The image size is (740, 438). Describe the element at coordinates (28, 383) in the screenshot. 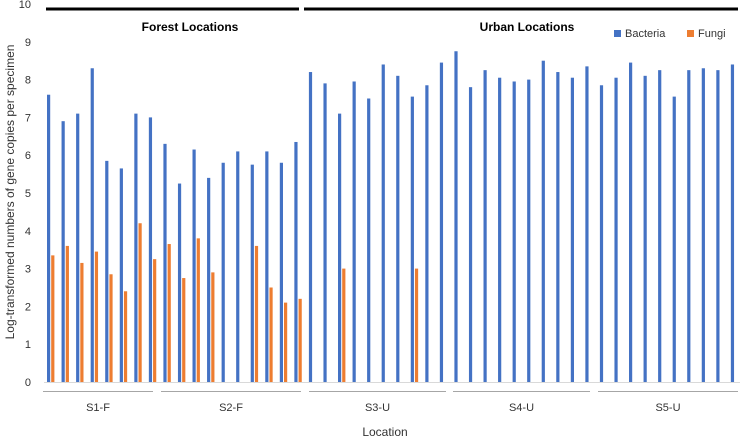

I see `y-tick-label: 0` at that location.